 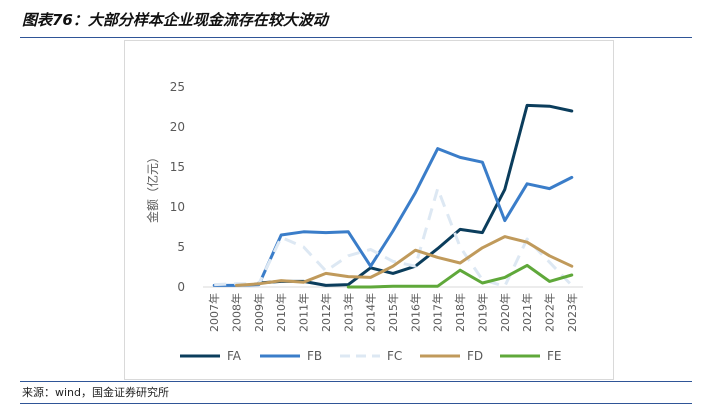 What do you see at coordinates (505, 312) in the screenshot?
I see `x-tick-label: 2020年` at bounding box center [505, 312].